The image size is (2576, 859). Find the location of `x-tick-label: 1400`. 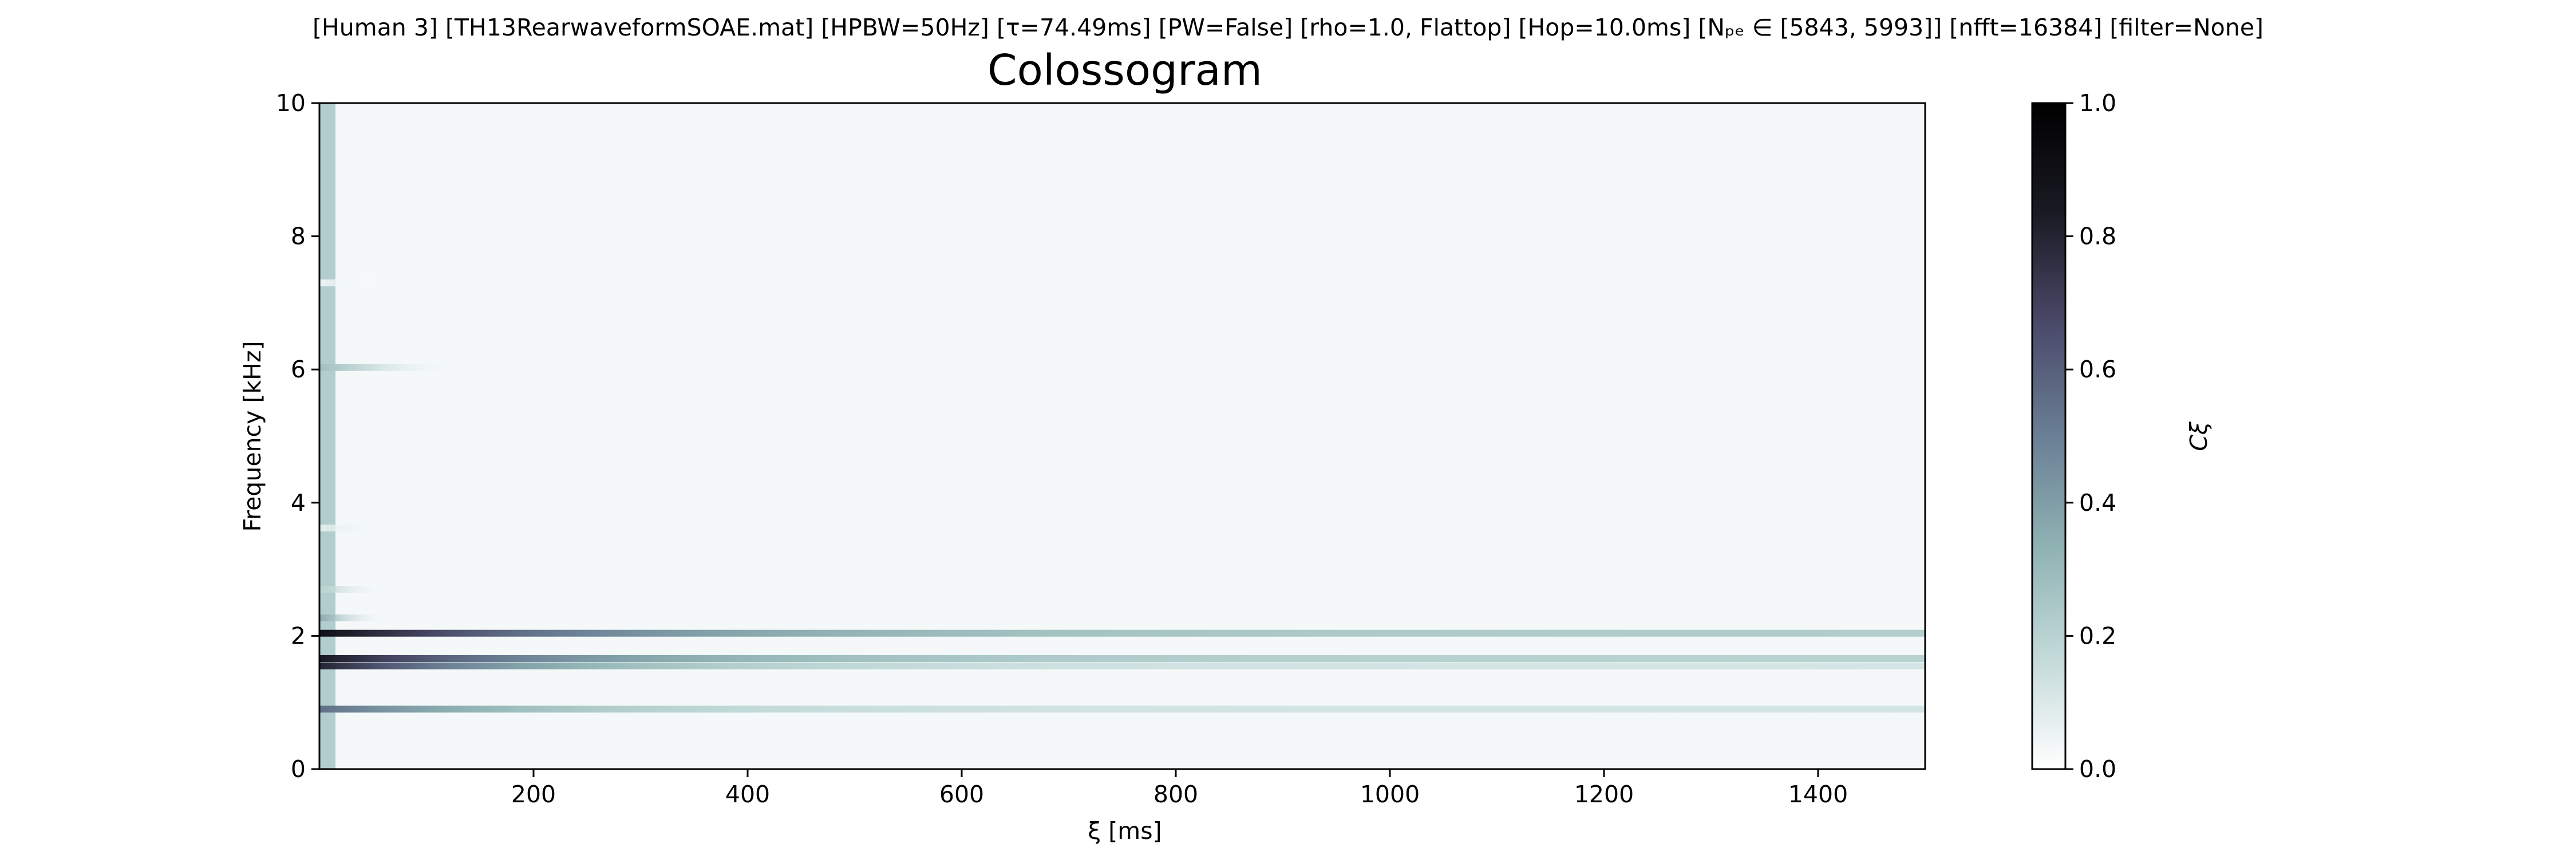

x-tick-label: 1400 is located at coordinates (1818, 794).